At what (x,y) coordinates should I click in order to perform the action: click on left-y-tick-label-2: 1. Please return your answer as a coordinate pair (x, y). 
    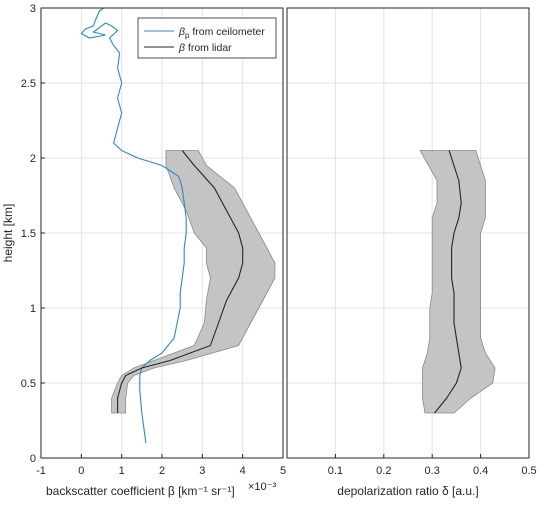
    Looking at the image, I should click on (33, 309).